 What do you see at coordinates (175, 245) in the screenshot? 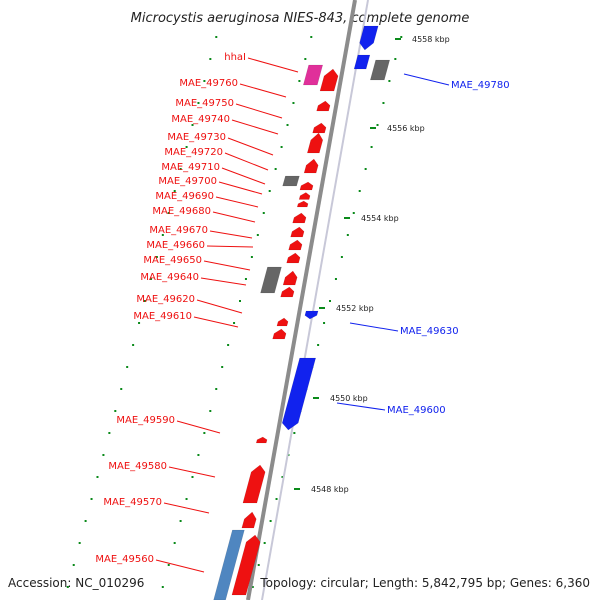
I see `gene-label: MAE_49660` at bounding box center [175, 245].